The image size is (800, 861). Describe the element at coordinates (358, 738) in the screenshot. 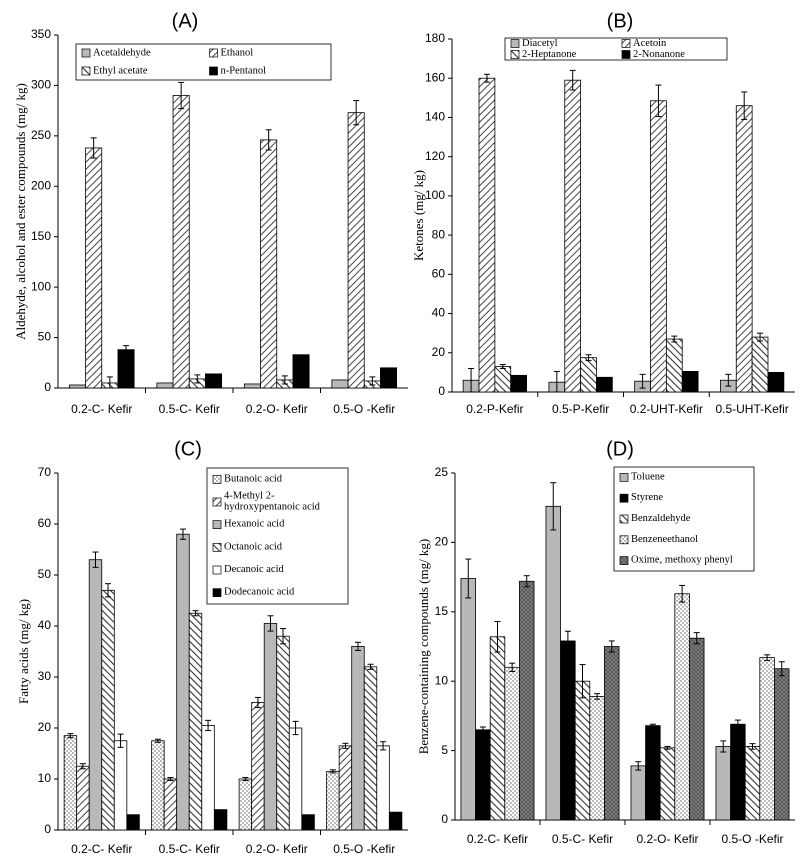

I see `bar-hexanoic-acid-0-5-o-kefir` at that location.